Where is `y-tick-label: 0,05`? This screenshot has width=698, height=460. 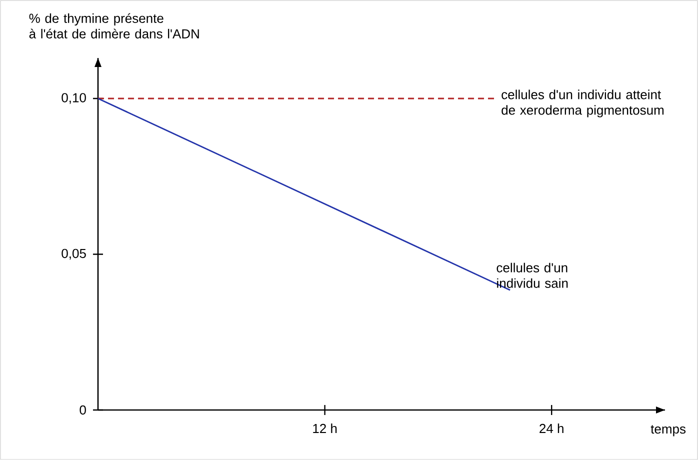
y-tick-label: 0,05 is located at coordinates (74, 254).